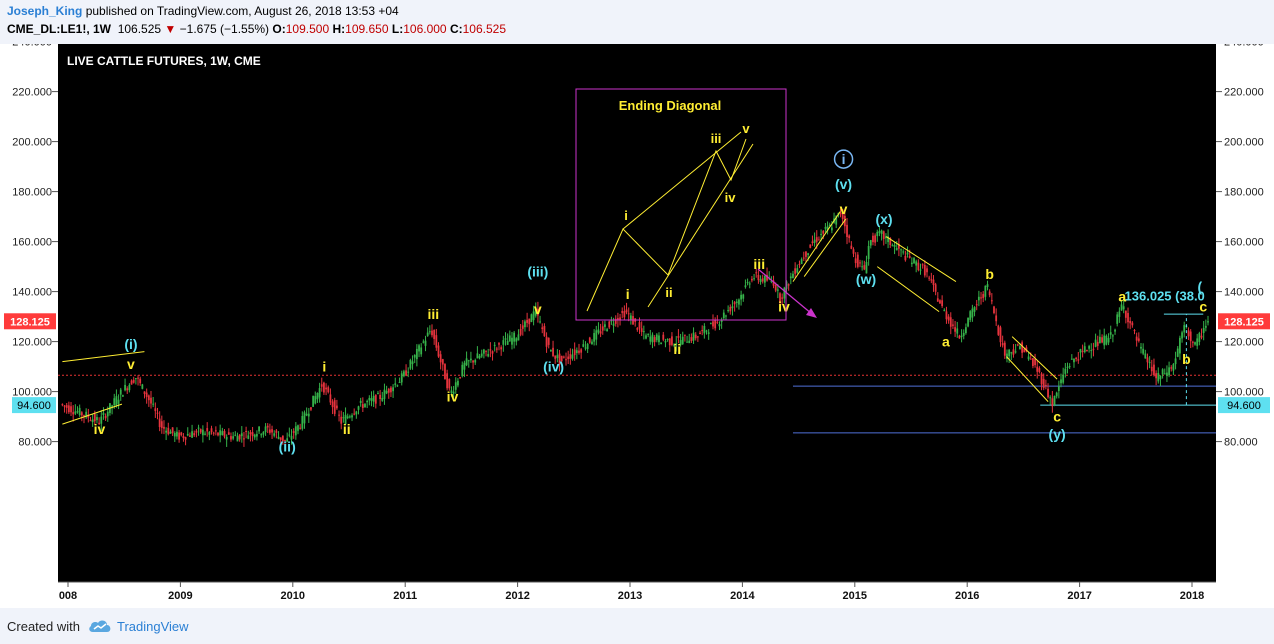 This screenshot has height=644, width=1274. What do you see at coordinates (324, 367) in the screenshot?
I see `wave-label: i` at bounding box center [324, 367].